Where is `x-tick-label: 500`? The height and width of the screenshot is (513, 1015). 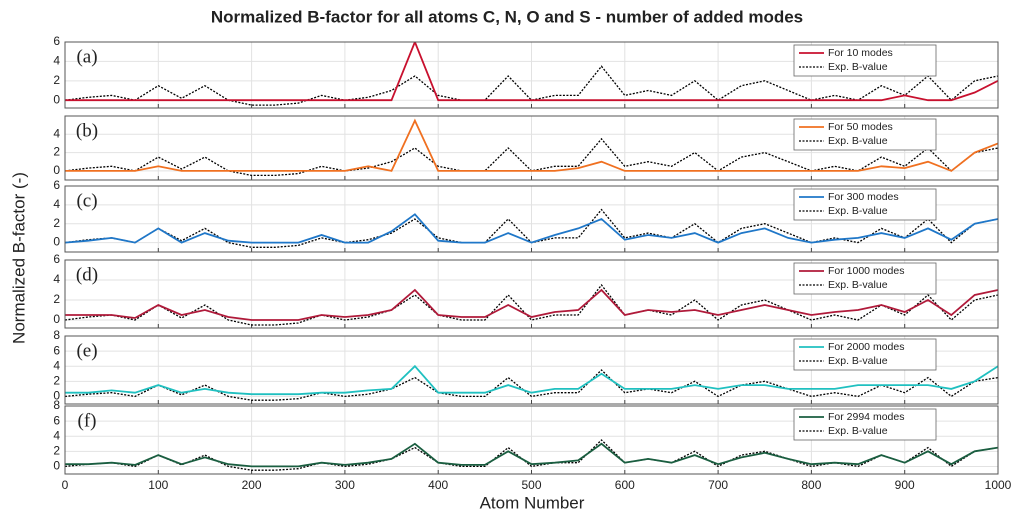
x-tick-label: 500 is located at coordinates (531, 485).